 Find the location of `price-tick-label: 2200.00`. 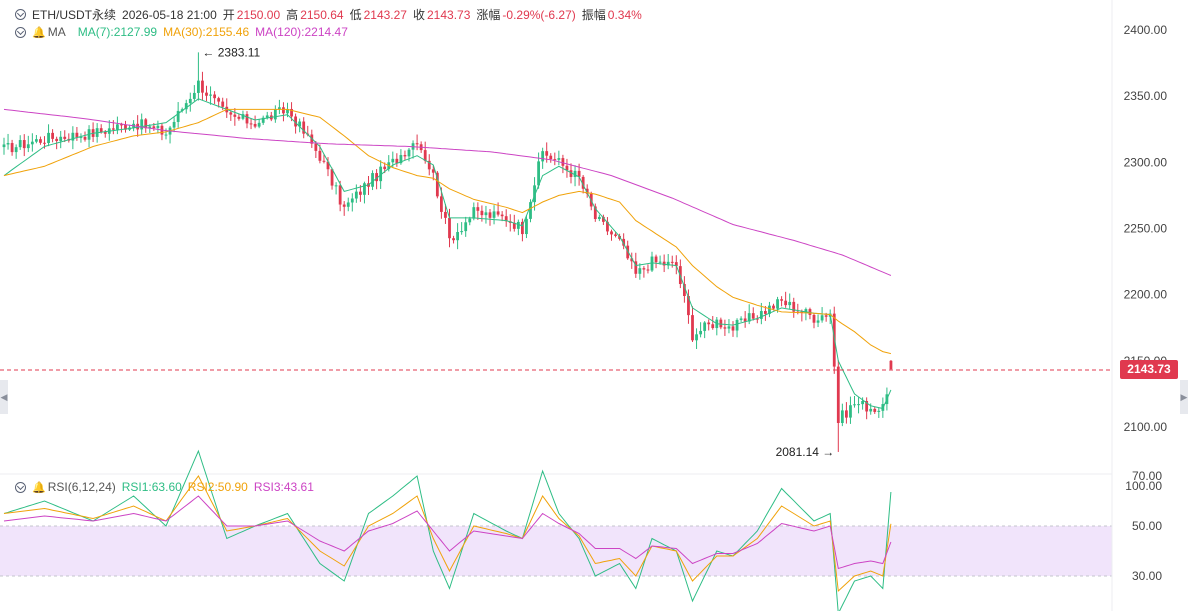

price-tick-label: 2200.00 is located at coordinates (1146, 295).